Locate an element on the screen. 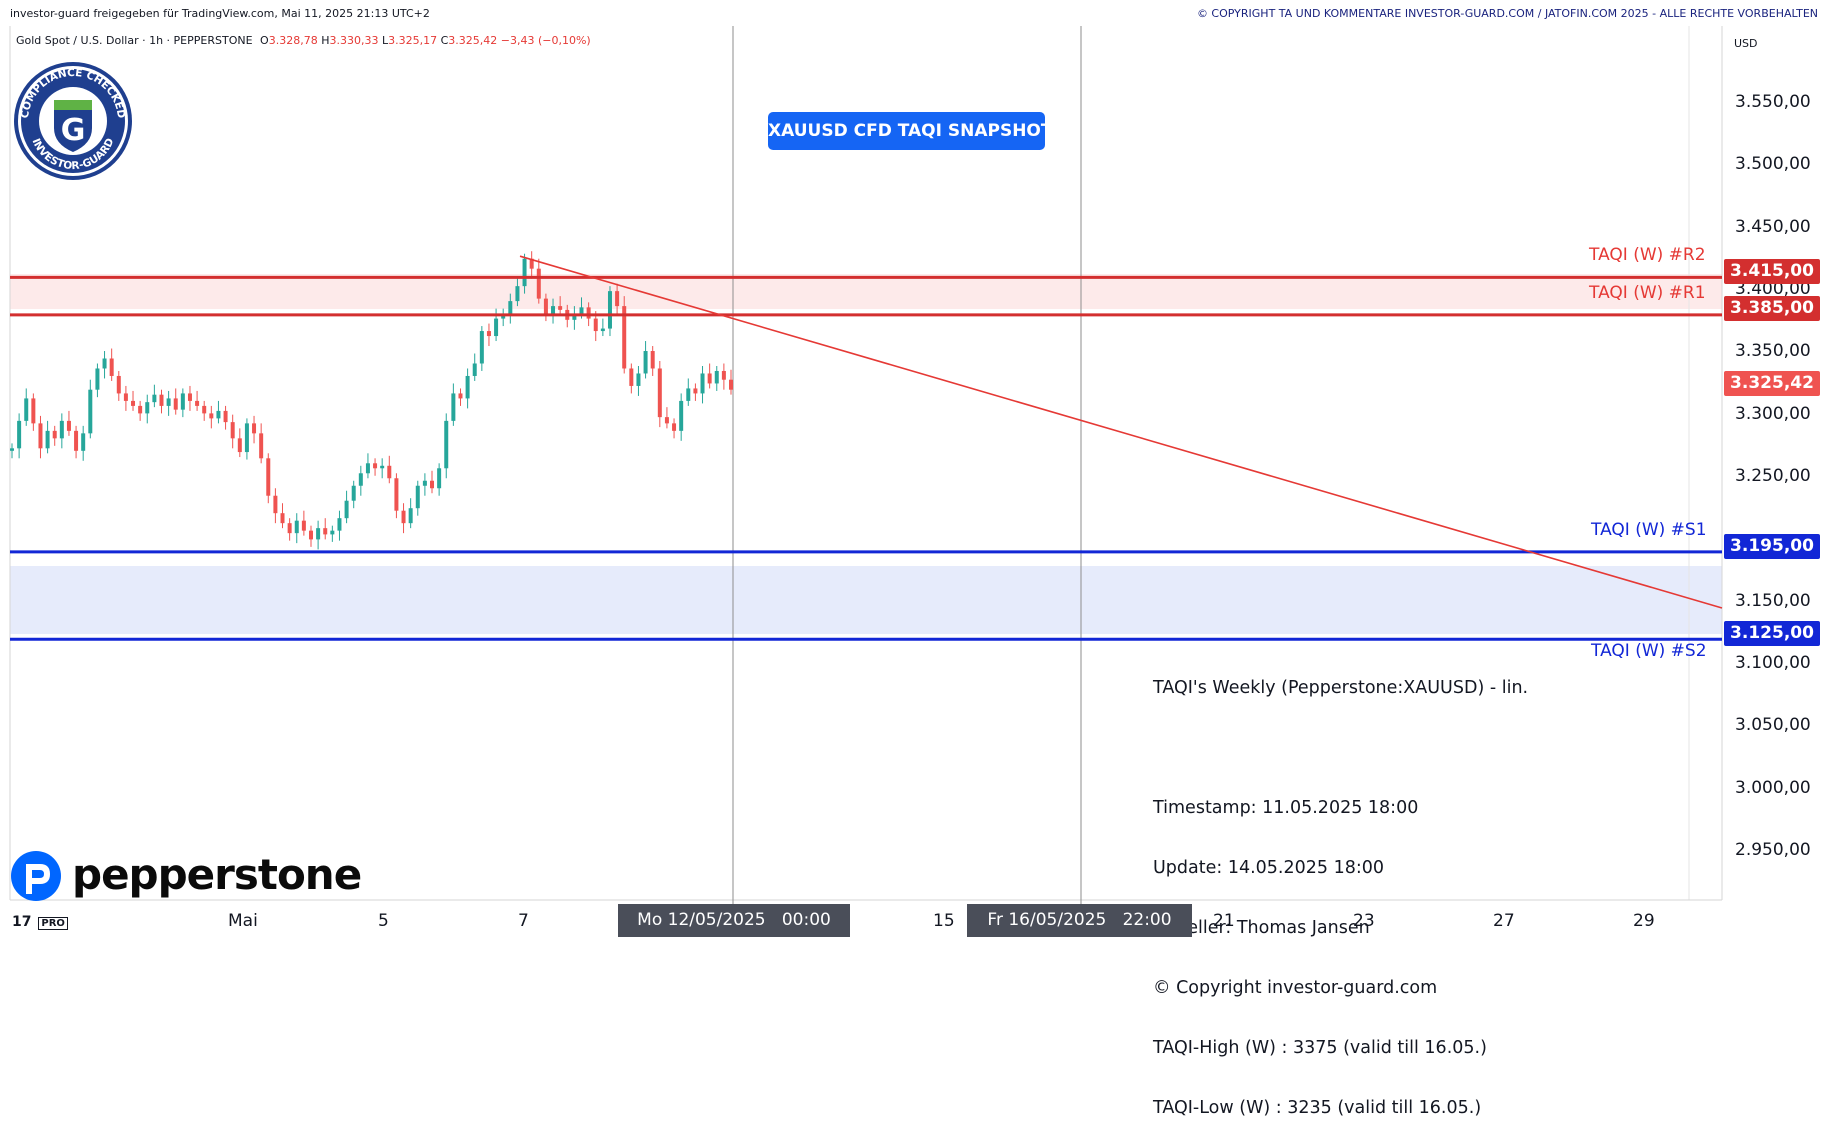 This screenshot has width=1828, height=1138. open-label: O is located at coordinates (264, 40).